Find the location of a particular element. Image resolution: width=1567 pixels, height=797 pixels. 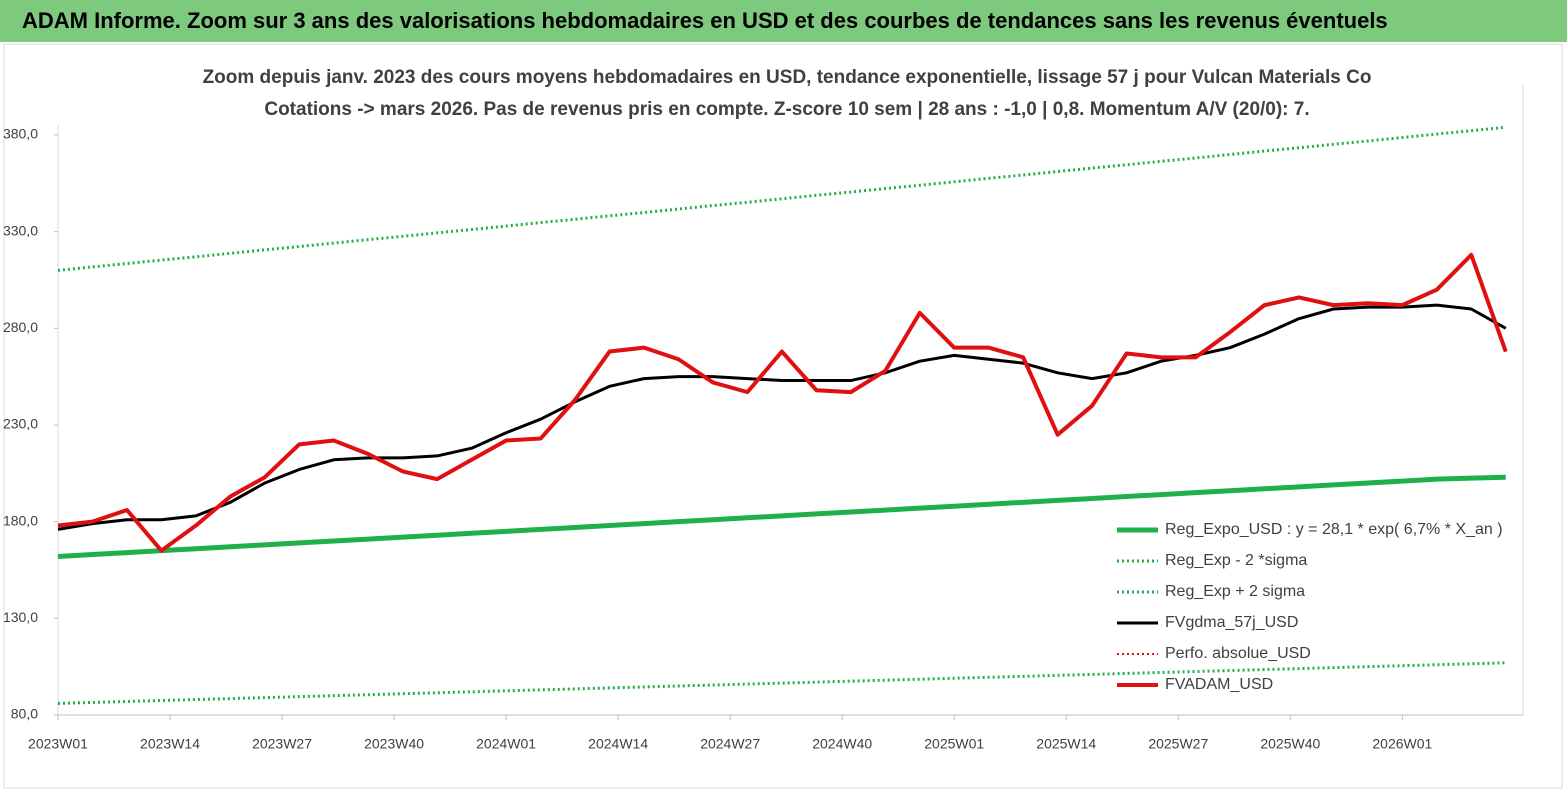

x-tick-label: 2026W01 is located at coordinates (1402, 744).